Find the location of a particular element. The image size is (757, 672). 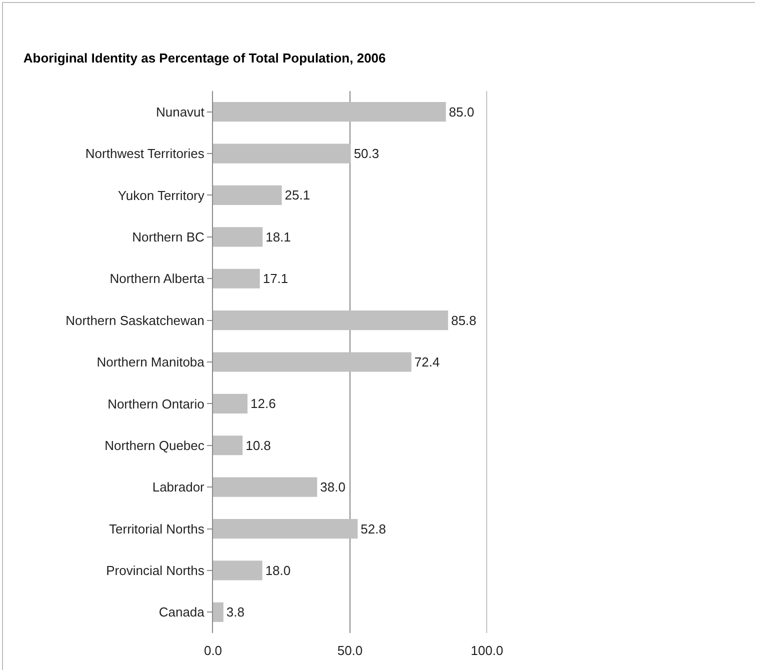

data-label: 38.0 is located at coordinates (333, 487).